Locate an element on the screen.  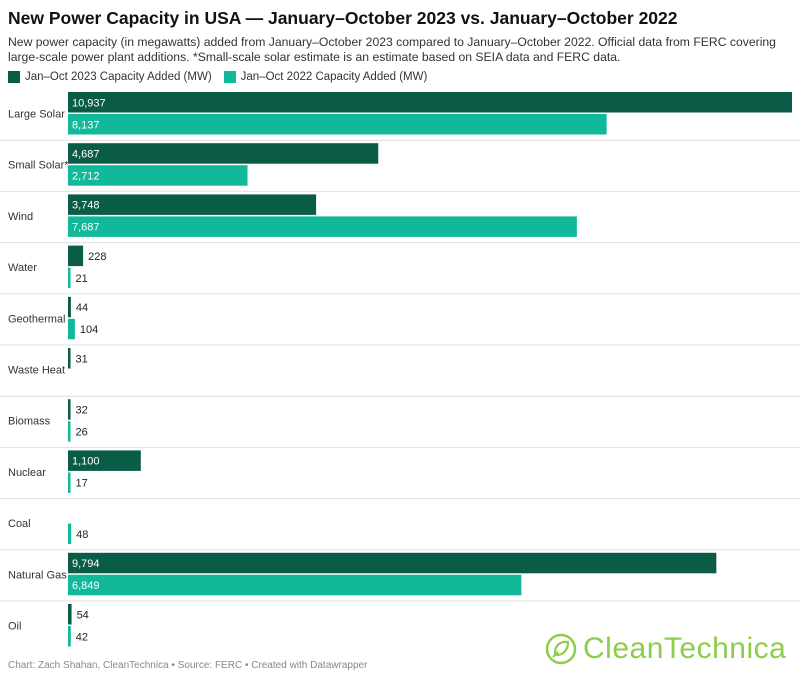
bar-value-label: 48 is located at coordinates (82, 535).